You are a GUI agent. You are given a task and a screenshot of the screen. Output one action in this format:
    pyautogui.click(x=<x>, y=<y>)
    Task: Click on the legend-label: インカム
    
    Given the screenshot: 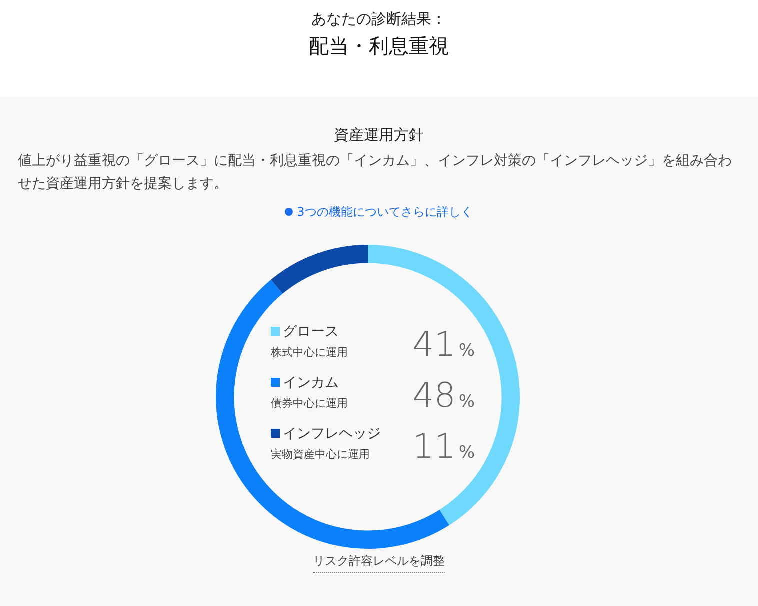 What is the action you would take?
    pyautogui.click(x=310, y=383)
    